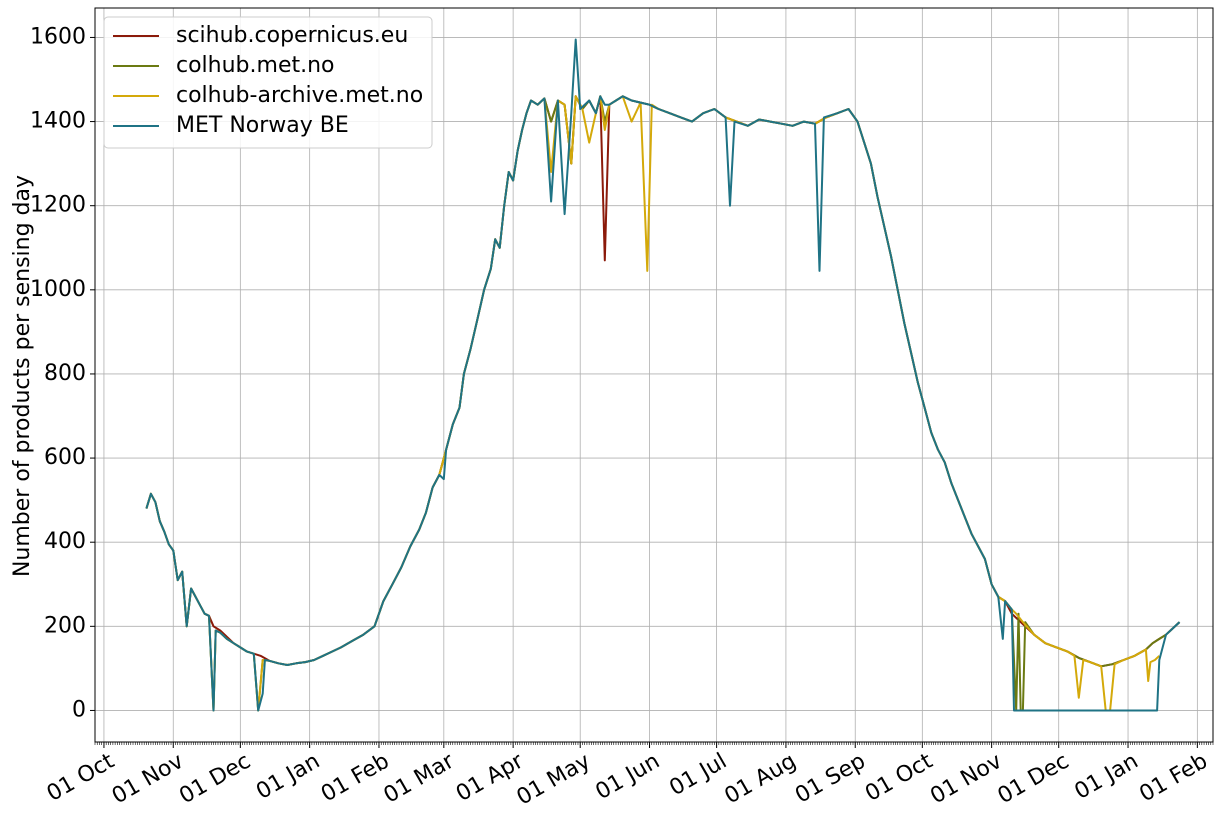 The width and height of the screenshot is (1217, 813). What do you see at coordinates (420, 778) in the screenshot?
I see `x-tick-label: 01 Mar` at bounding box center [420, 778].